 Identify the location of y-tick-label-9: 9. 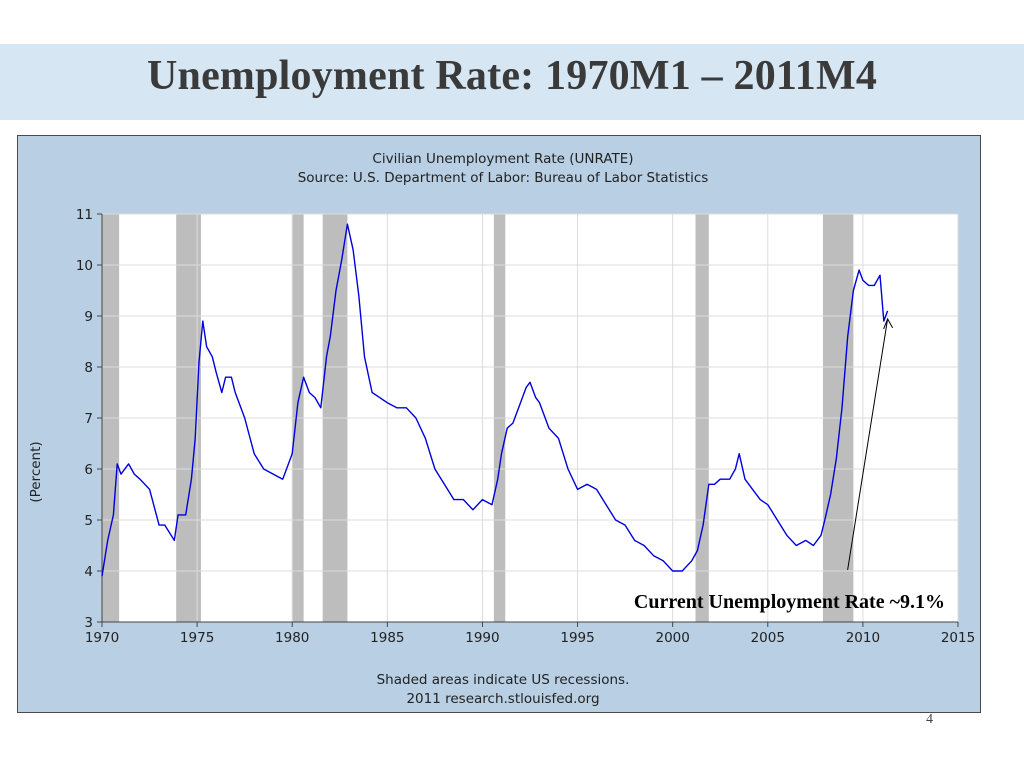
(88, 317).